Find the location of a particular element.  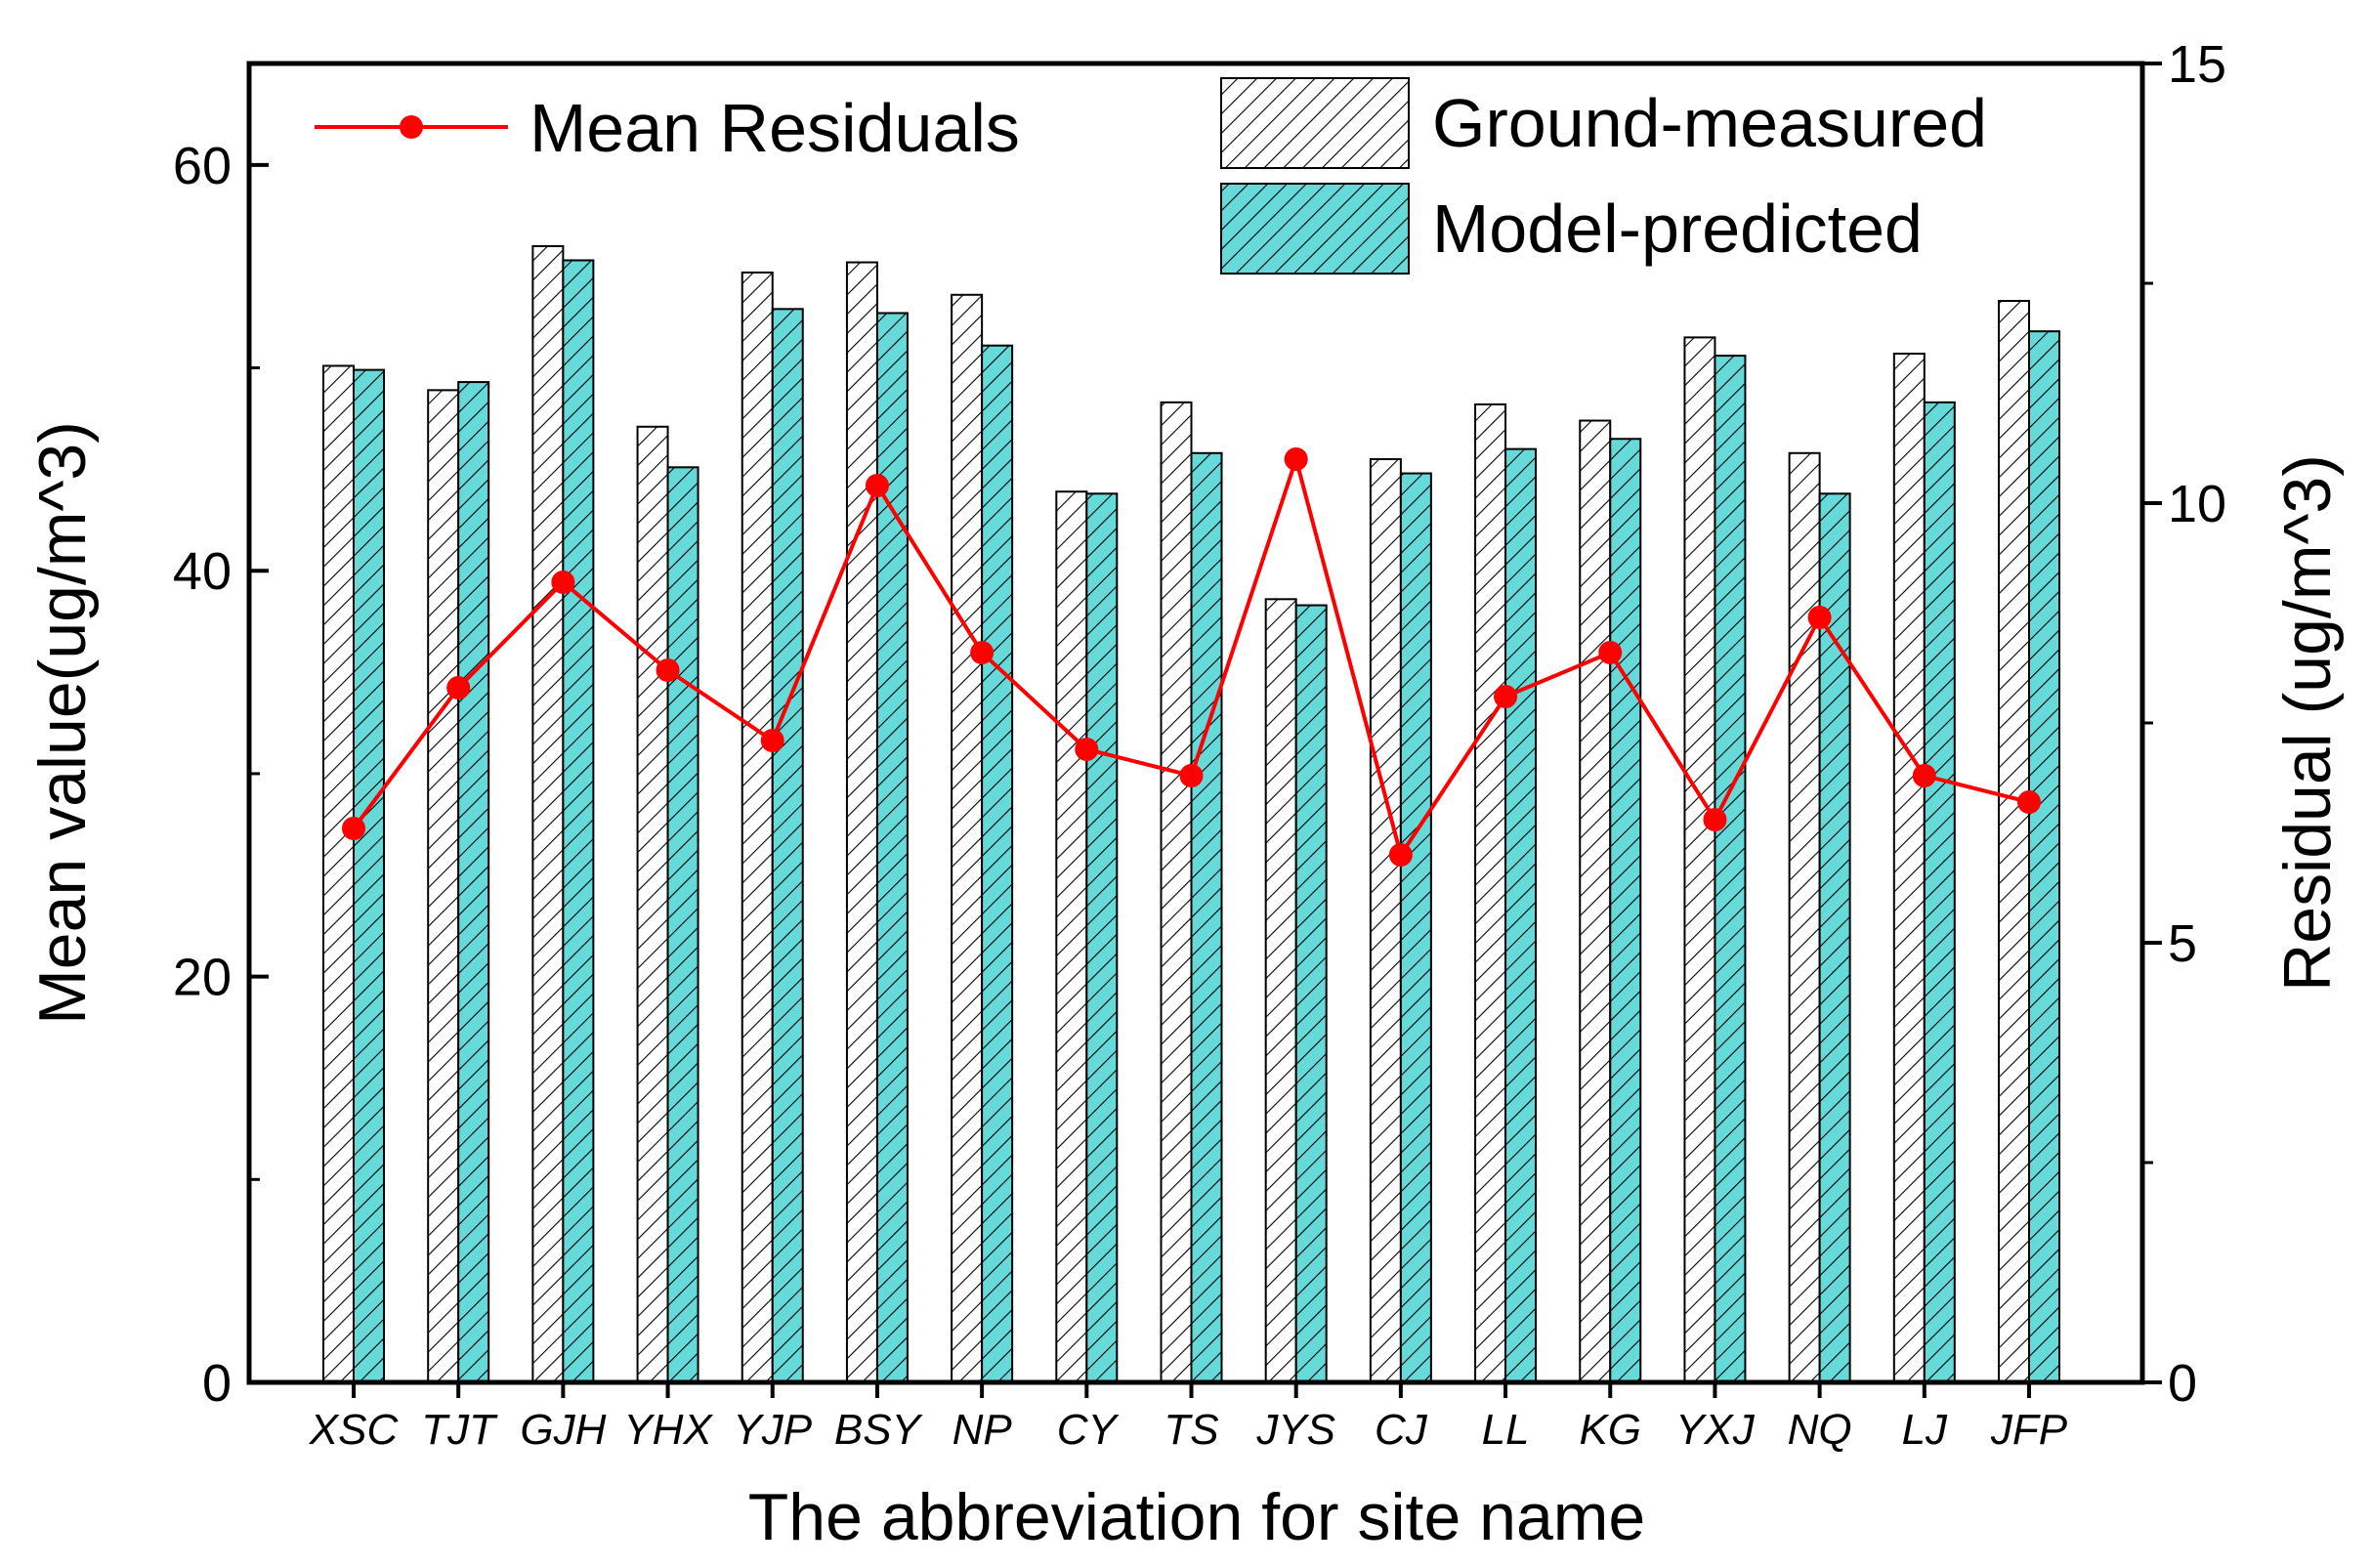

x-tick-label-yjp: YJP is located at coordinates (772, 1430).